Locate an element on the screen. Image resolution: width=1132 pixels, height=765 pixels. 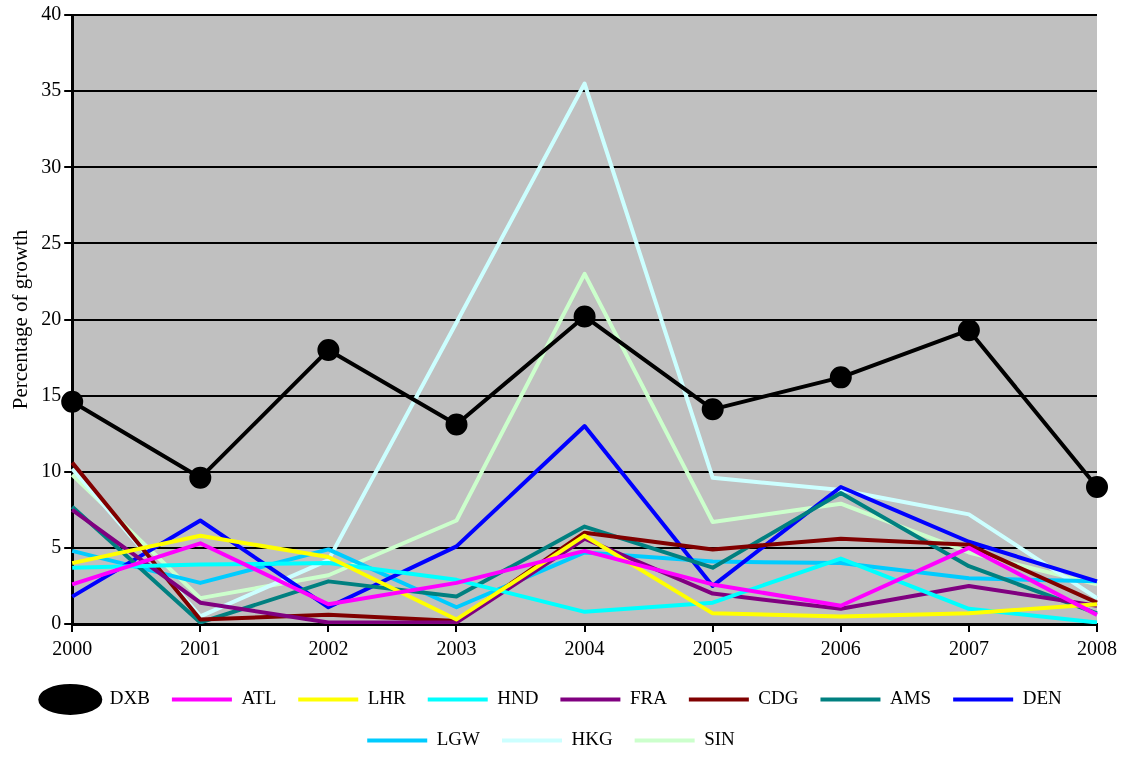
legend-label: CDG is located at coordinates (778, 698).